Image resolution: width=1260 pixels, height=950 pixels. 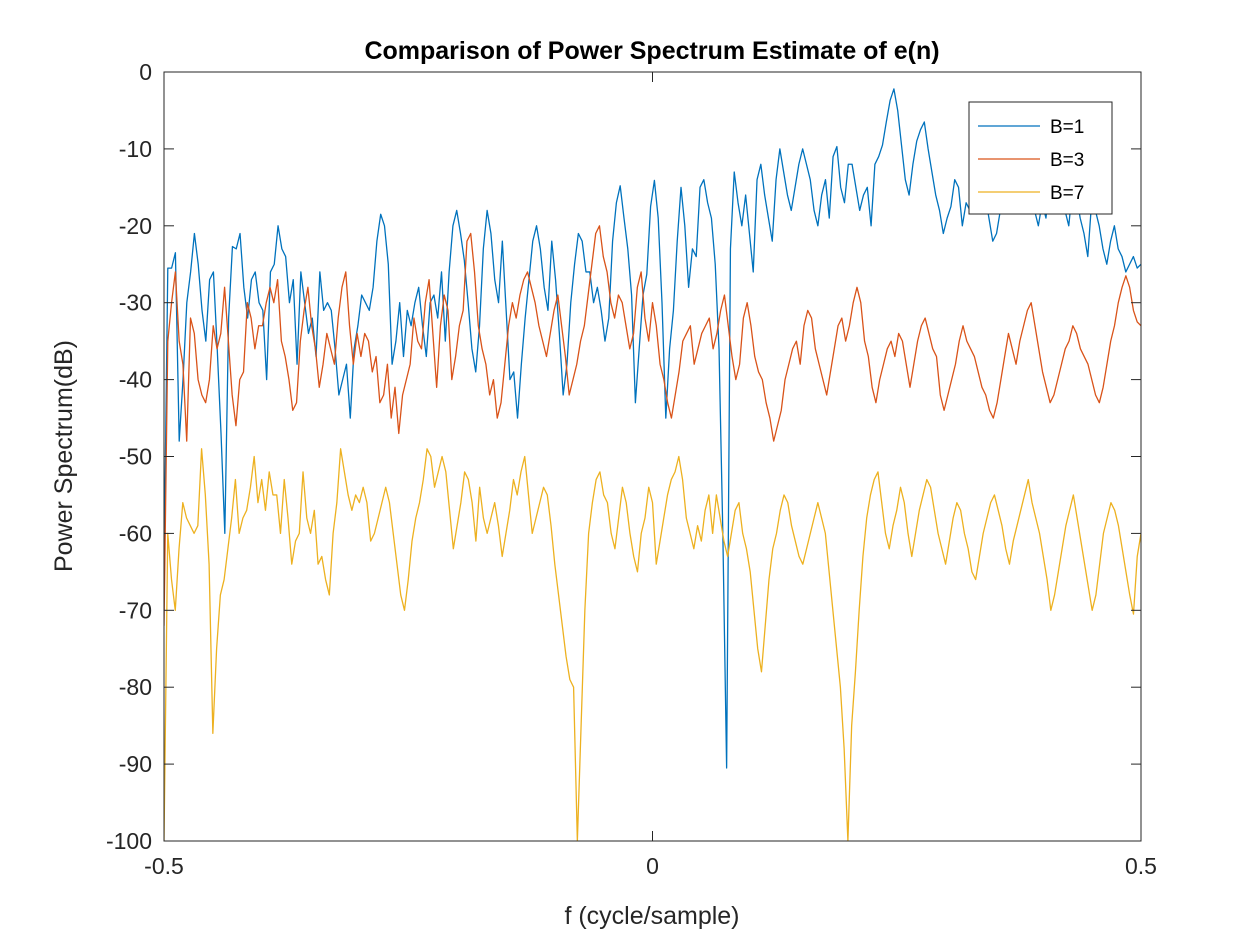 I want to click on y-tick-label: -60, so click(x=135, y=533).